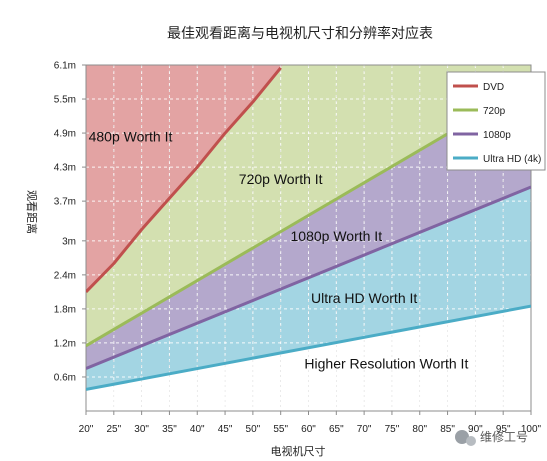 The height and width of the screenshot is (461, 547). What do you see at coordinates (197, 429) in the screenshot?
I see `x-tick-label: 40"` at bounding box center [197, 429].